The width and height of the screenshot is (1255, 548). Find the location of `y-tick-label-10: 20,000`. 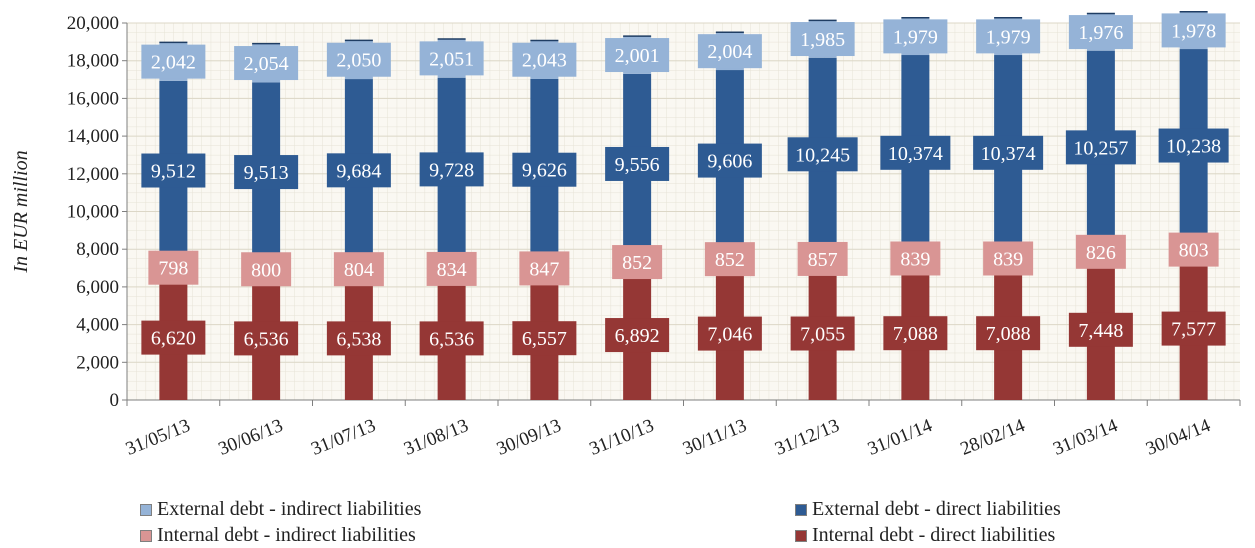

y-tick-label-10: 20,000 is located at coordinates (93, 23).